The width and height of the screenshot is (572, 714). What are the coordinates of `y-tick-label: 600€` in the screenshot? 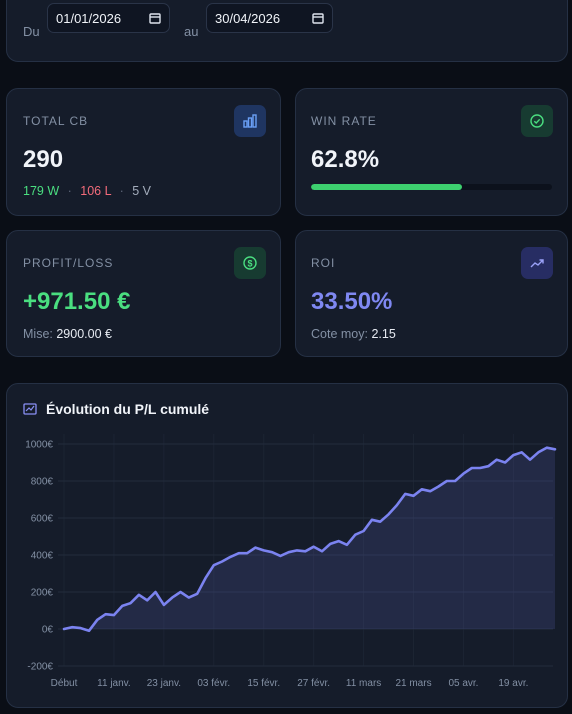 It's located at (42, 519).